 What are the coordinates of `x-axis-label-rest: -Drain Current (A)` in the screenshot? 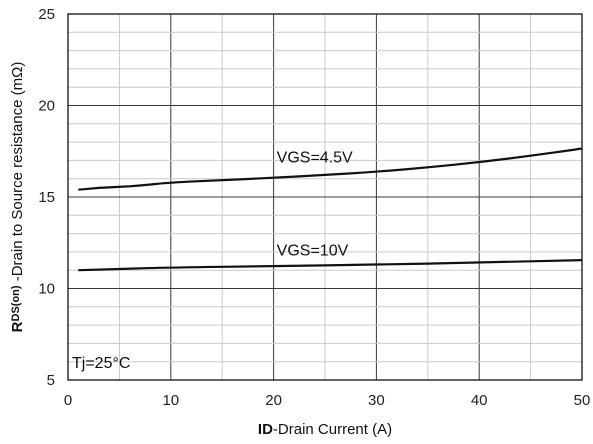 It's located at (332, 429).